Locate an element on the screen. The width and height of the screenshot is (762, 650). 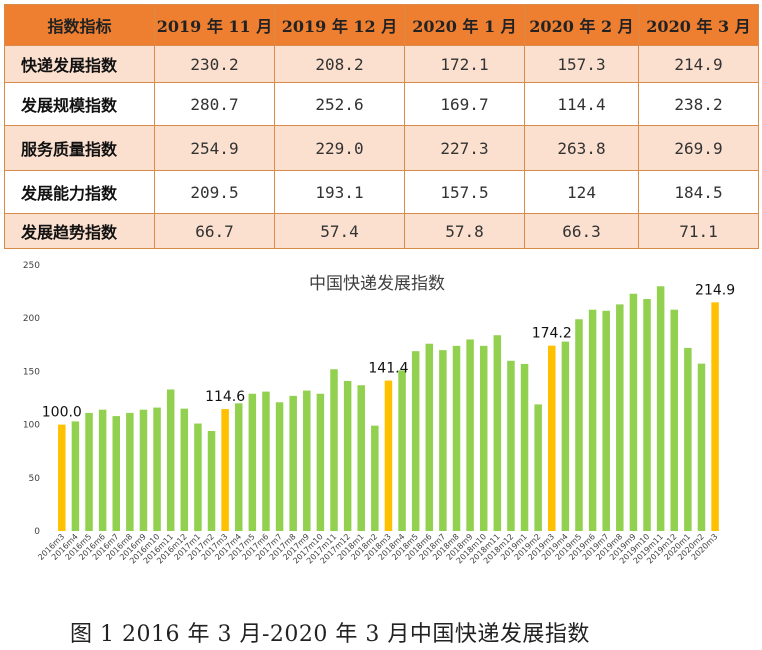
y-tick-label: 100 is located at coordinates (31, 426).